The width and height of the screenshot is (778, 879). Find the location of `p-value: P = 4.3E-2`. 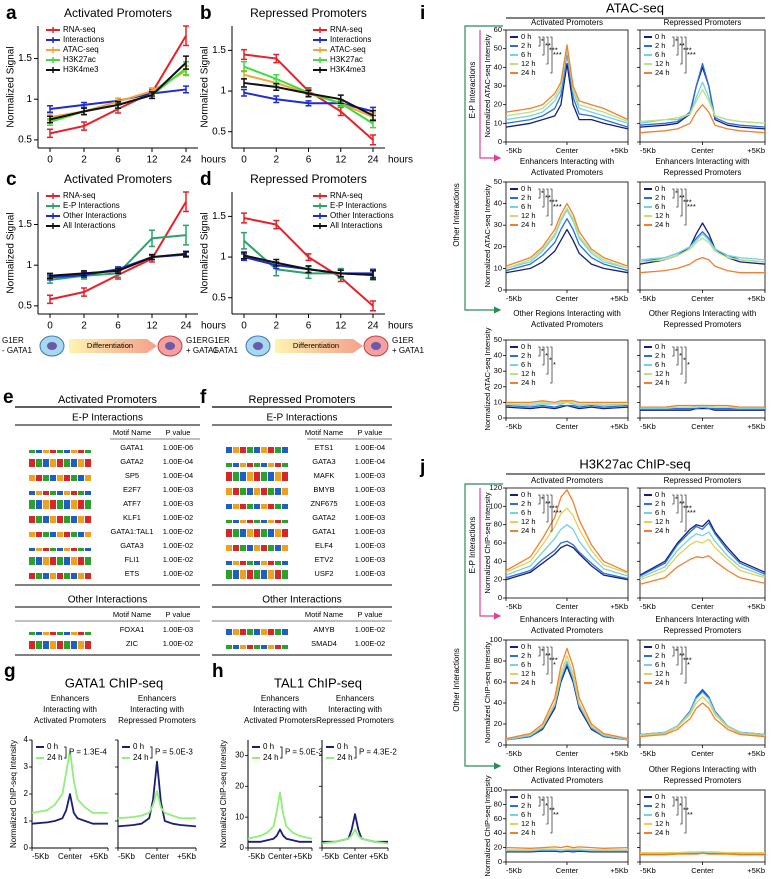

p-value: P = 4.3E-2 is located at coordinates (378, 752).